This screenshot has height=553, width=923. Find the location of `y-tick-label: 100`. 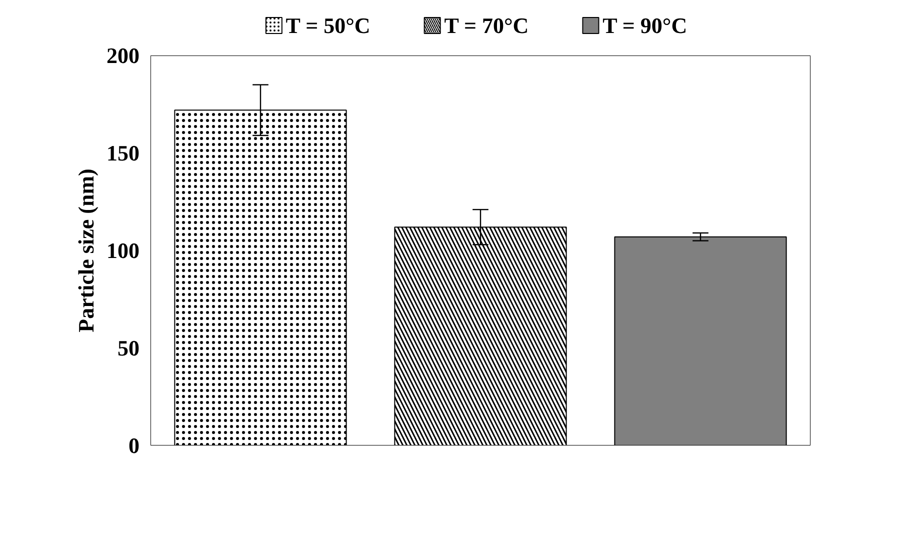

y-tick-label: 100 is located at coordinates (123, 250).